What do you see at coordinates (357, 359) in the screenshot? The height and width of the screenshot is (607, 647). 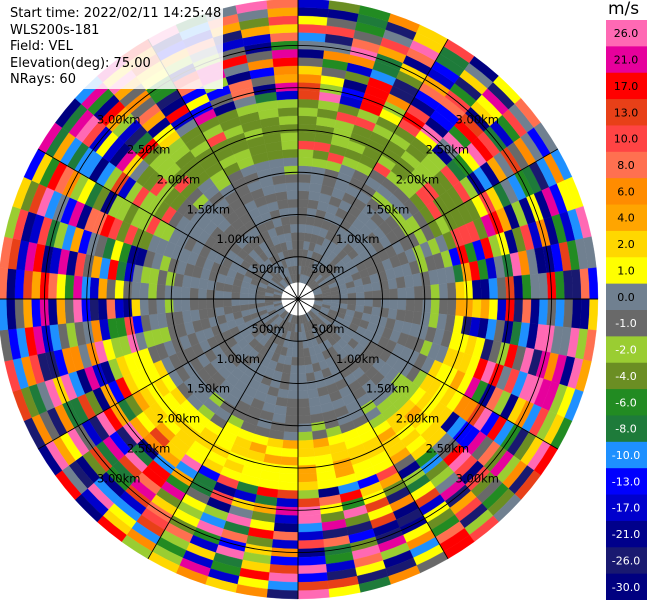 I see `range-ring-label: 1.00km` at bounding box center [357, 359].